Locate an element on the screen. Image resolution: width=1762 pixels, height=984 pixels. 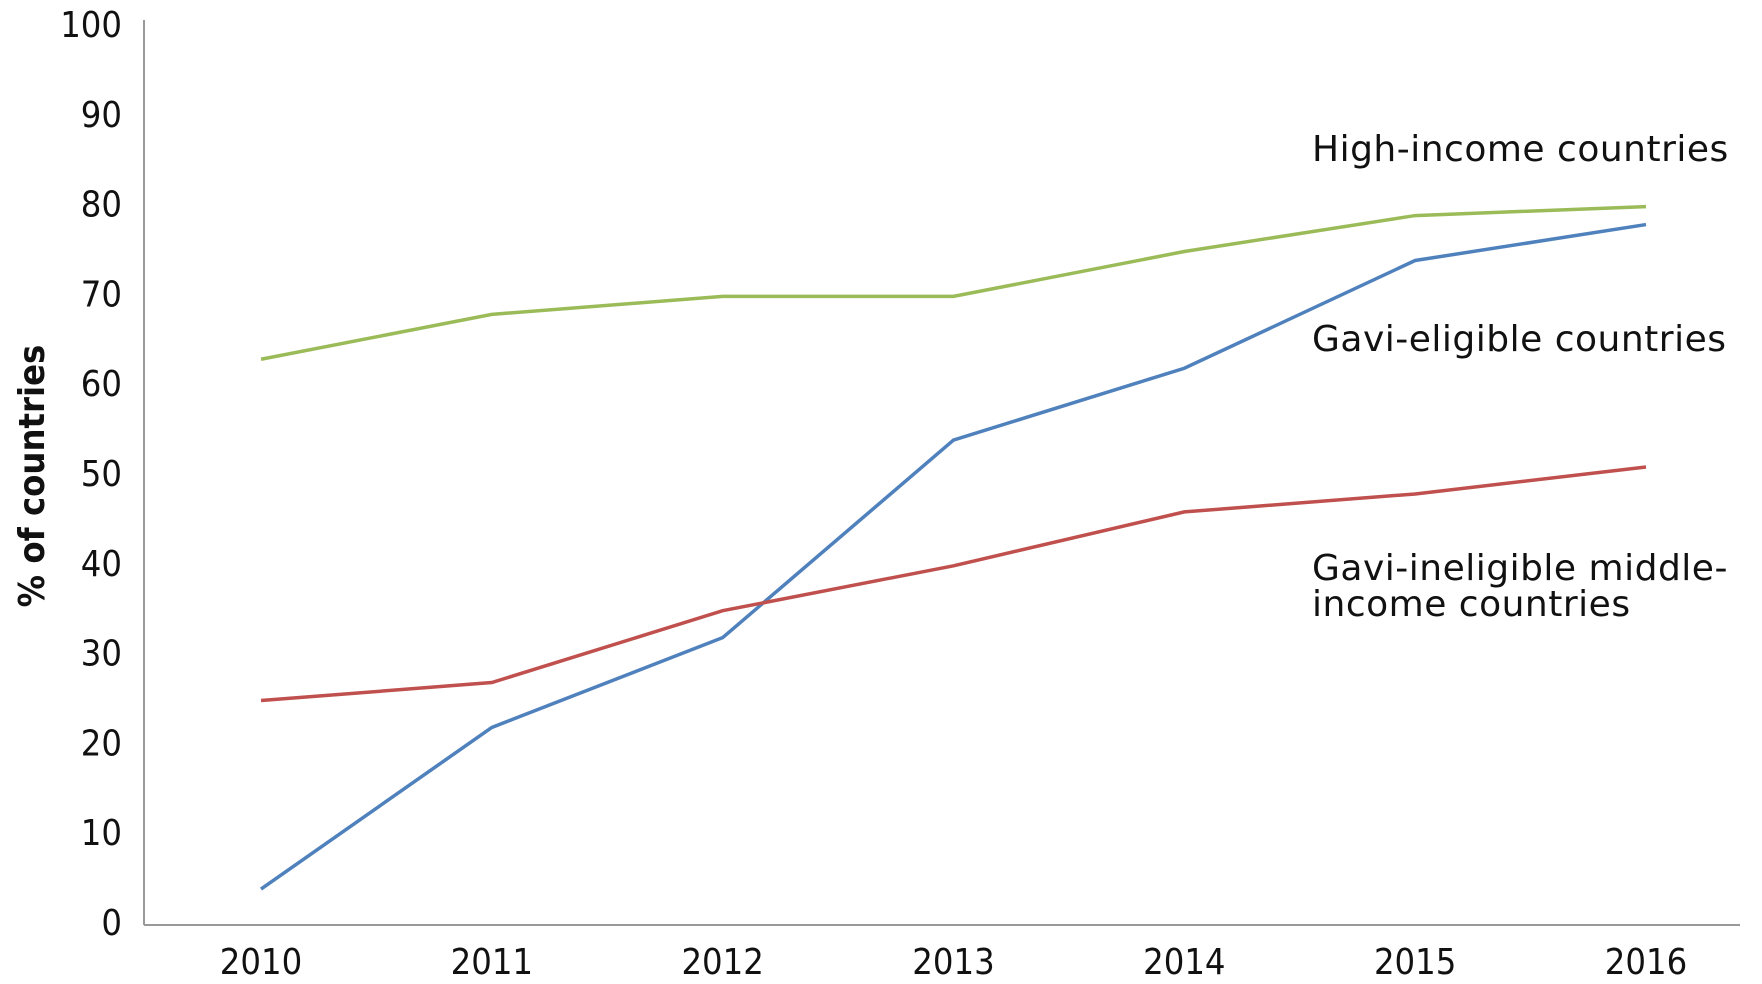
y-tick-label: 40 is located at coordinates (101, 564).